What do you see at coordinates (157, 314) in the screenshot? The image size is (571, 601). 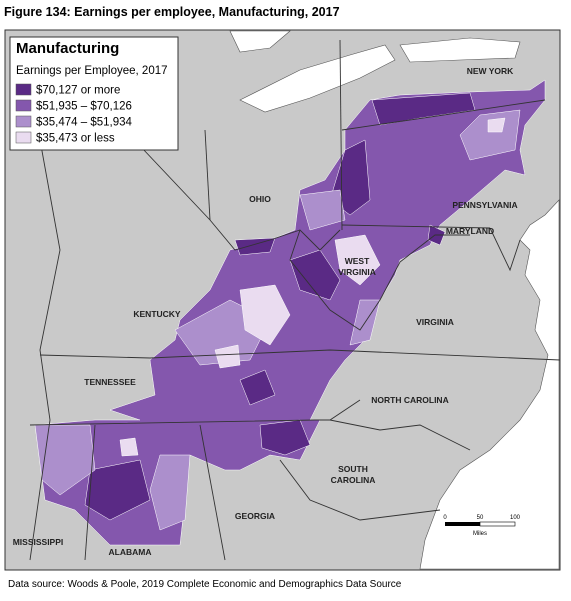 I see `state-label: KENTUCKY` at bounding box center [157, 314].